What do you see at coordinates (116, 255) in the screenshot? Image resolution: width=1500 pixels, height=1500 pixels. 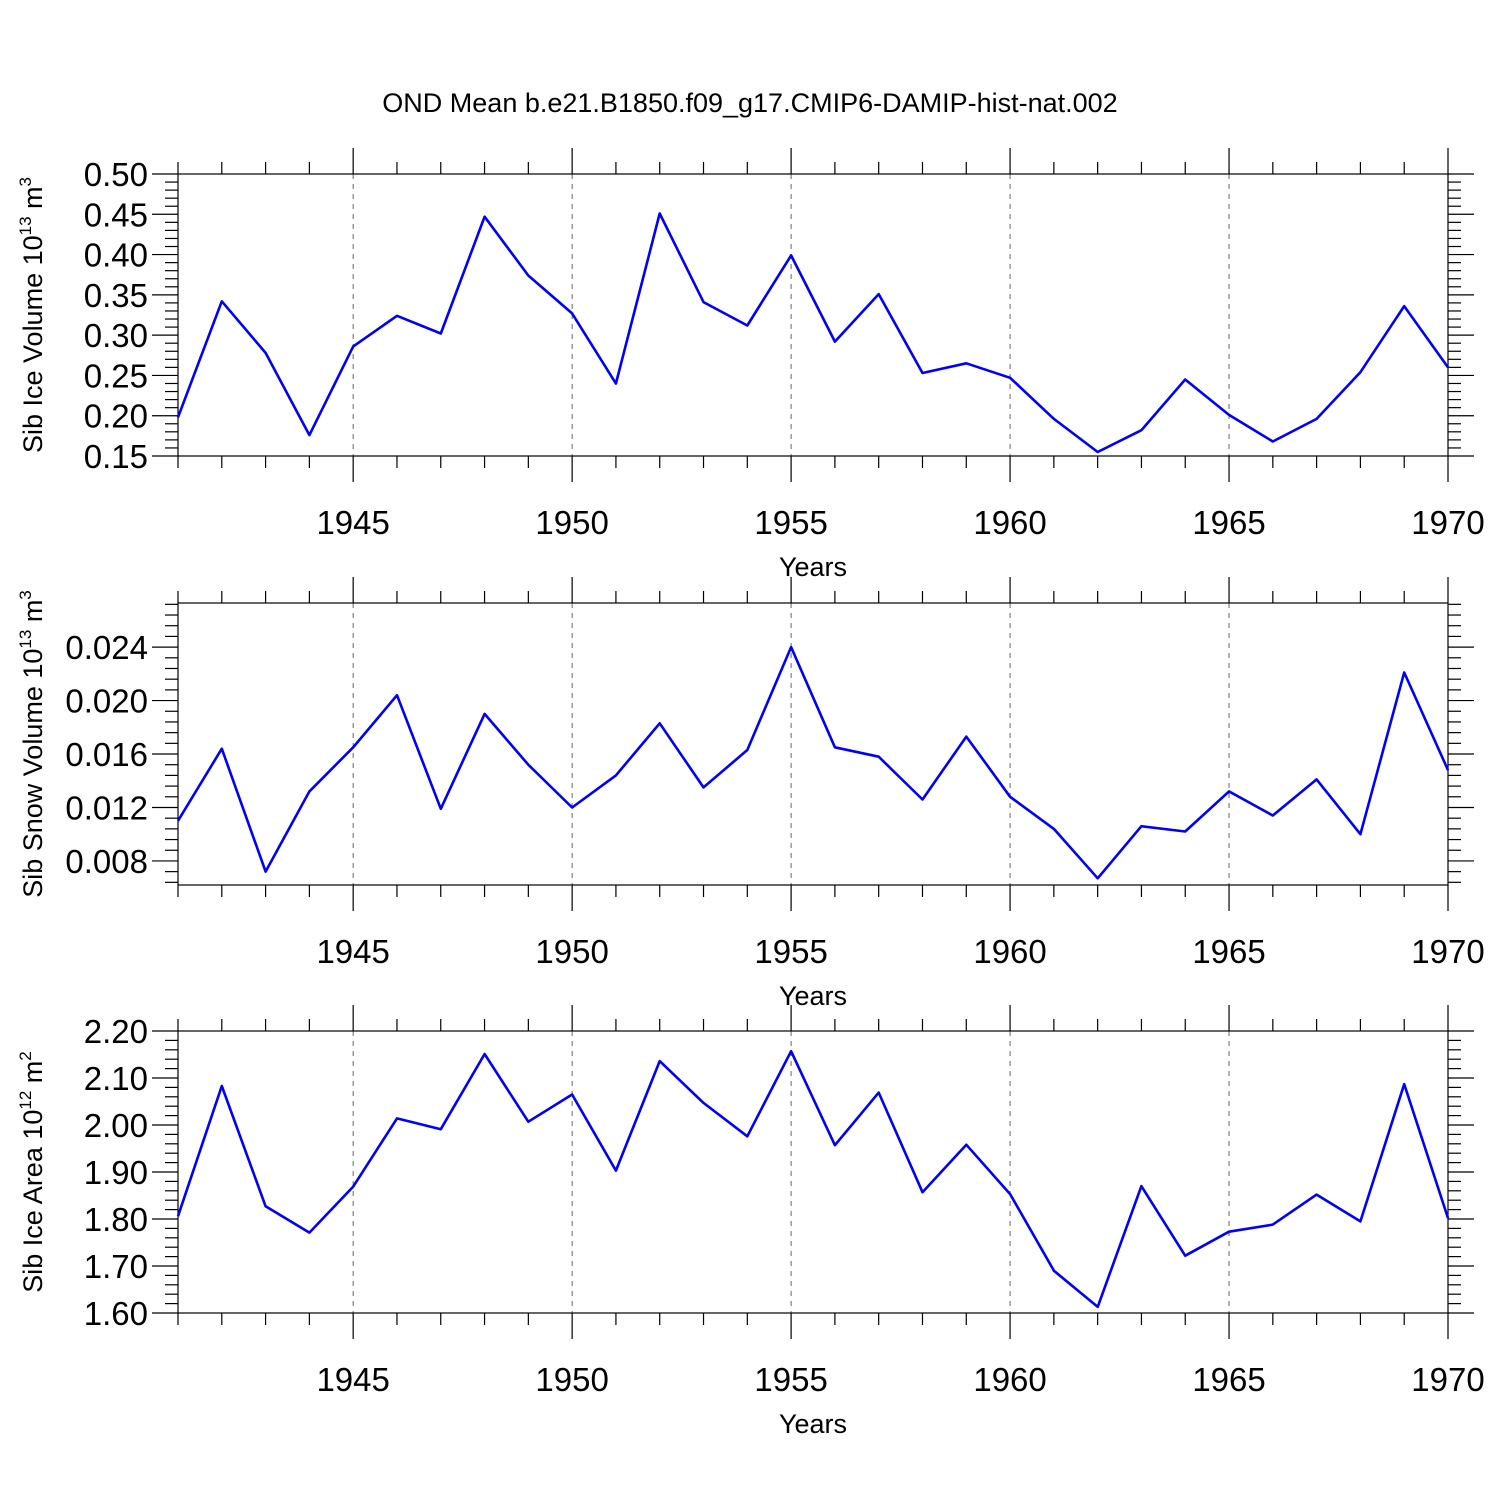 I see `y-tick-label: 0.40` at bounding box center [116, 255].